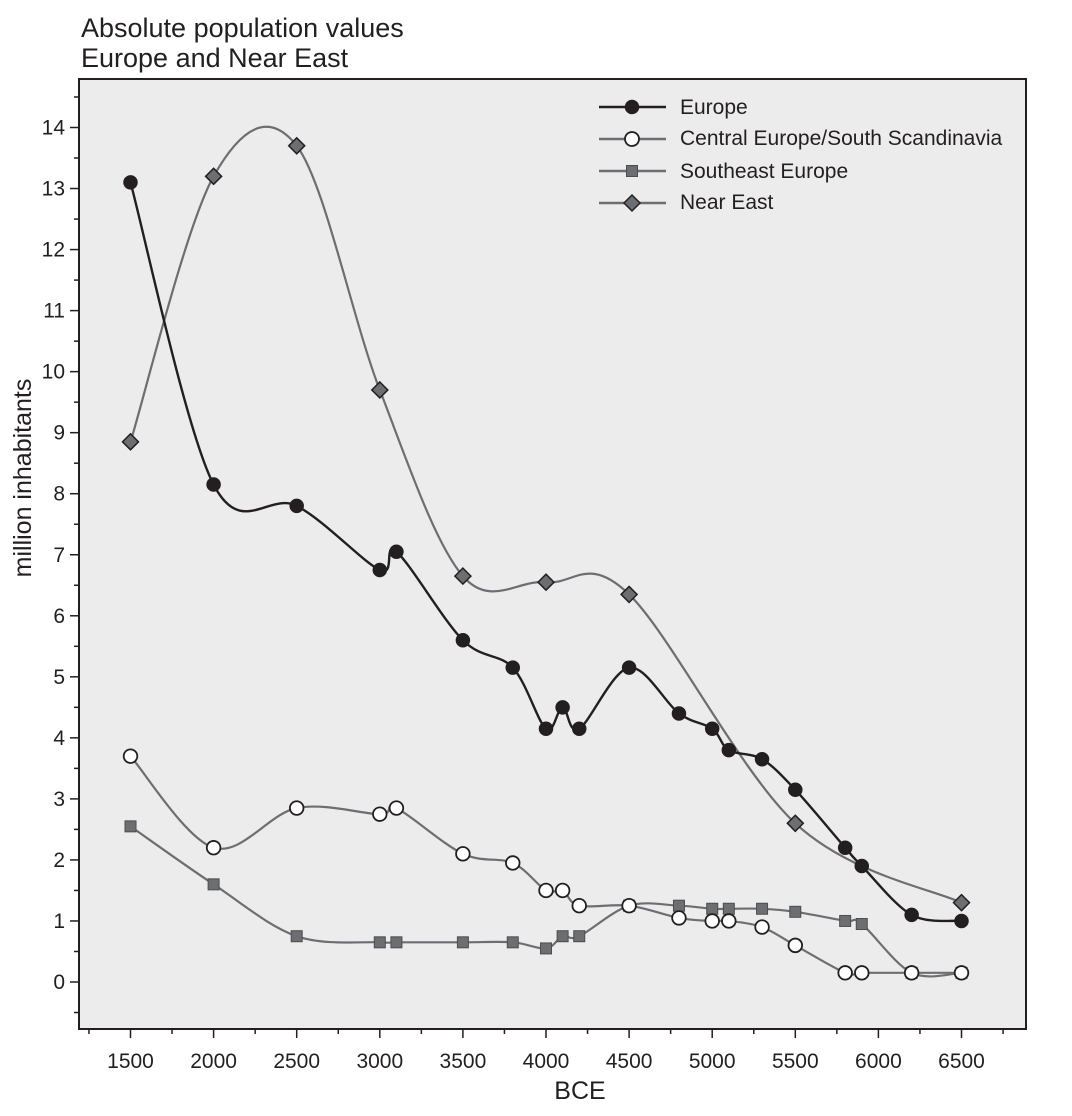  What do you see at coordinates (579, 1091) in the screenshot?
I see `x-axis-title: BCE` at bounding box center [579, 1091].